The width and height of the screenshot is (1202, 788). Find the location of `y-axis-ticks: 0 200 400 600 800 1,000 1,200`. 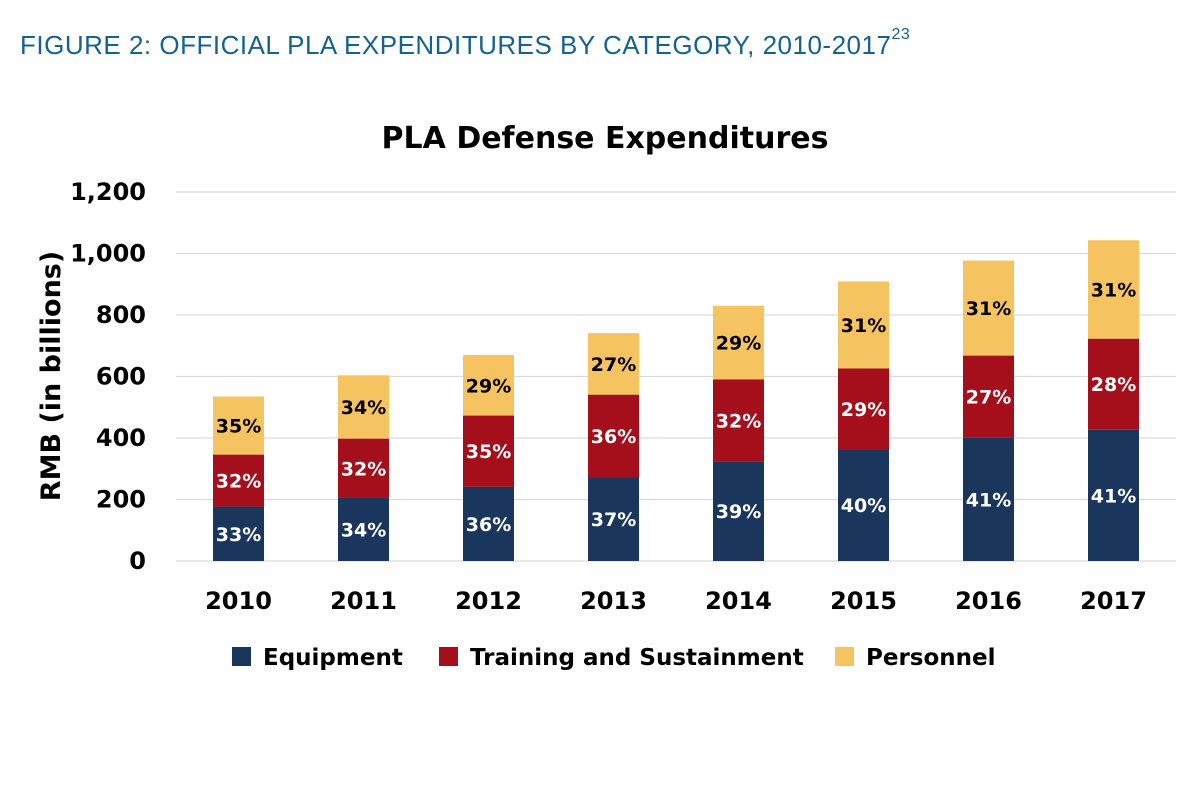

y-axis-ticks: 0 200 400 600 800 1,000 1,200 is located at coordinates (108, 376).